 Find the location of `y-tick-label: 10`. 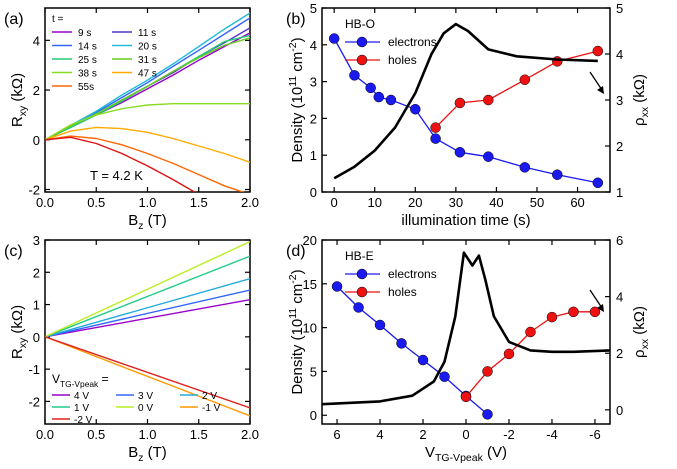

y-tick-label: 10 is located at coordinates (310, 328).